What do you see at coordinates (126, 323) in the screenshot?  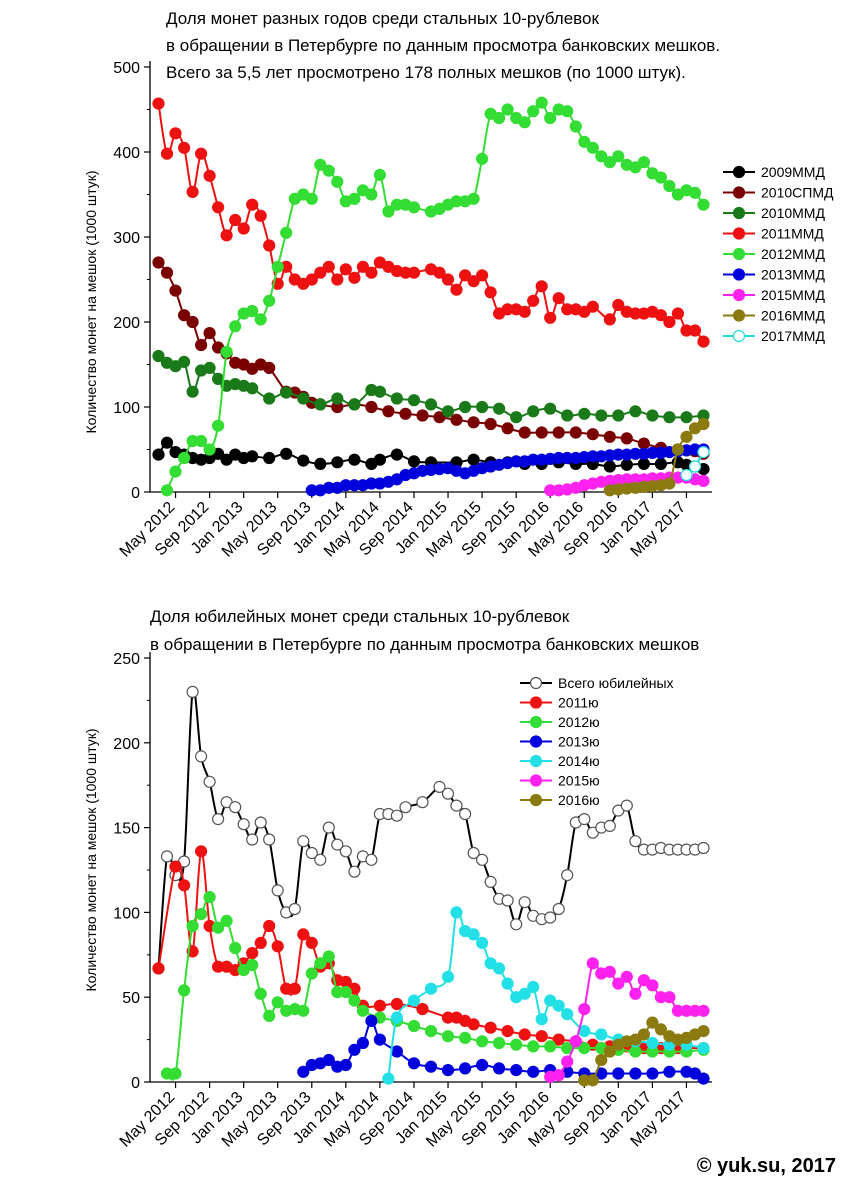 I see `y-tick-label: 200` at bounding box center [126, 323].